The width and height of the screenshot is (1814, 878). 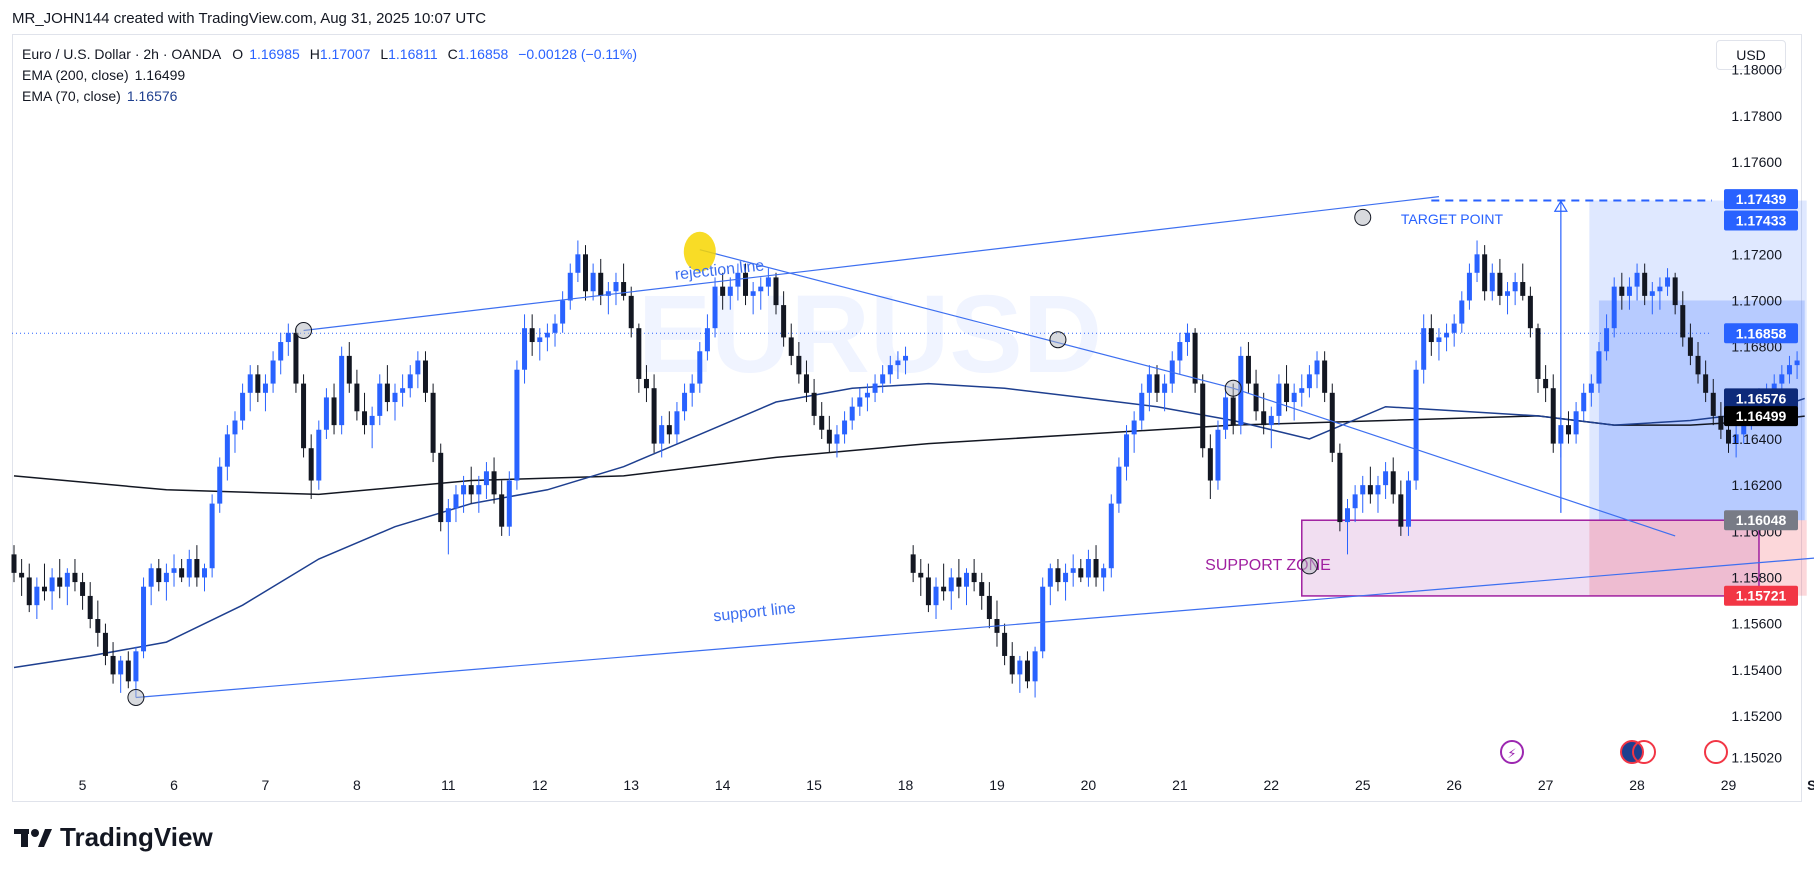 I want to click on x-tick-label: 8, so click(x=357, y=785).